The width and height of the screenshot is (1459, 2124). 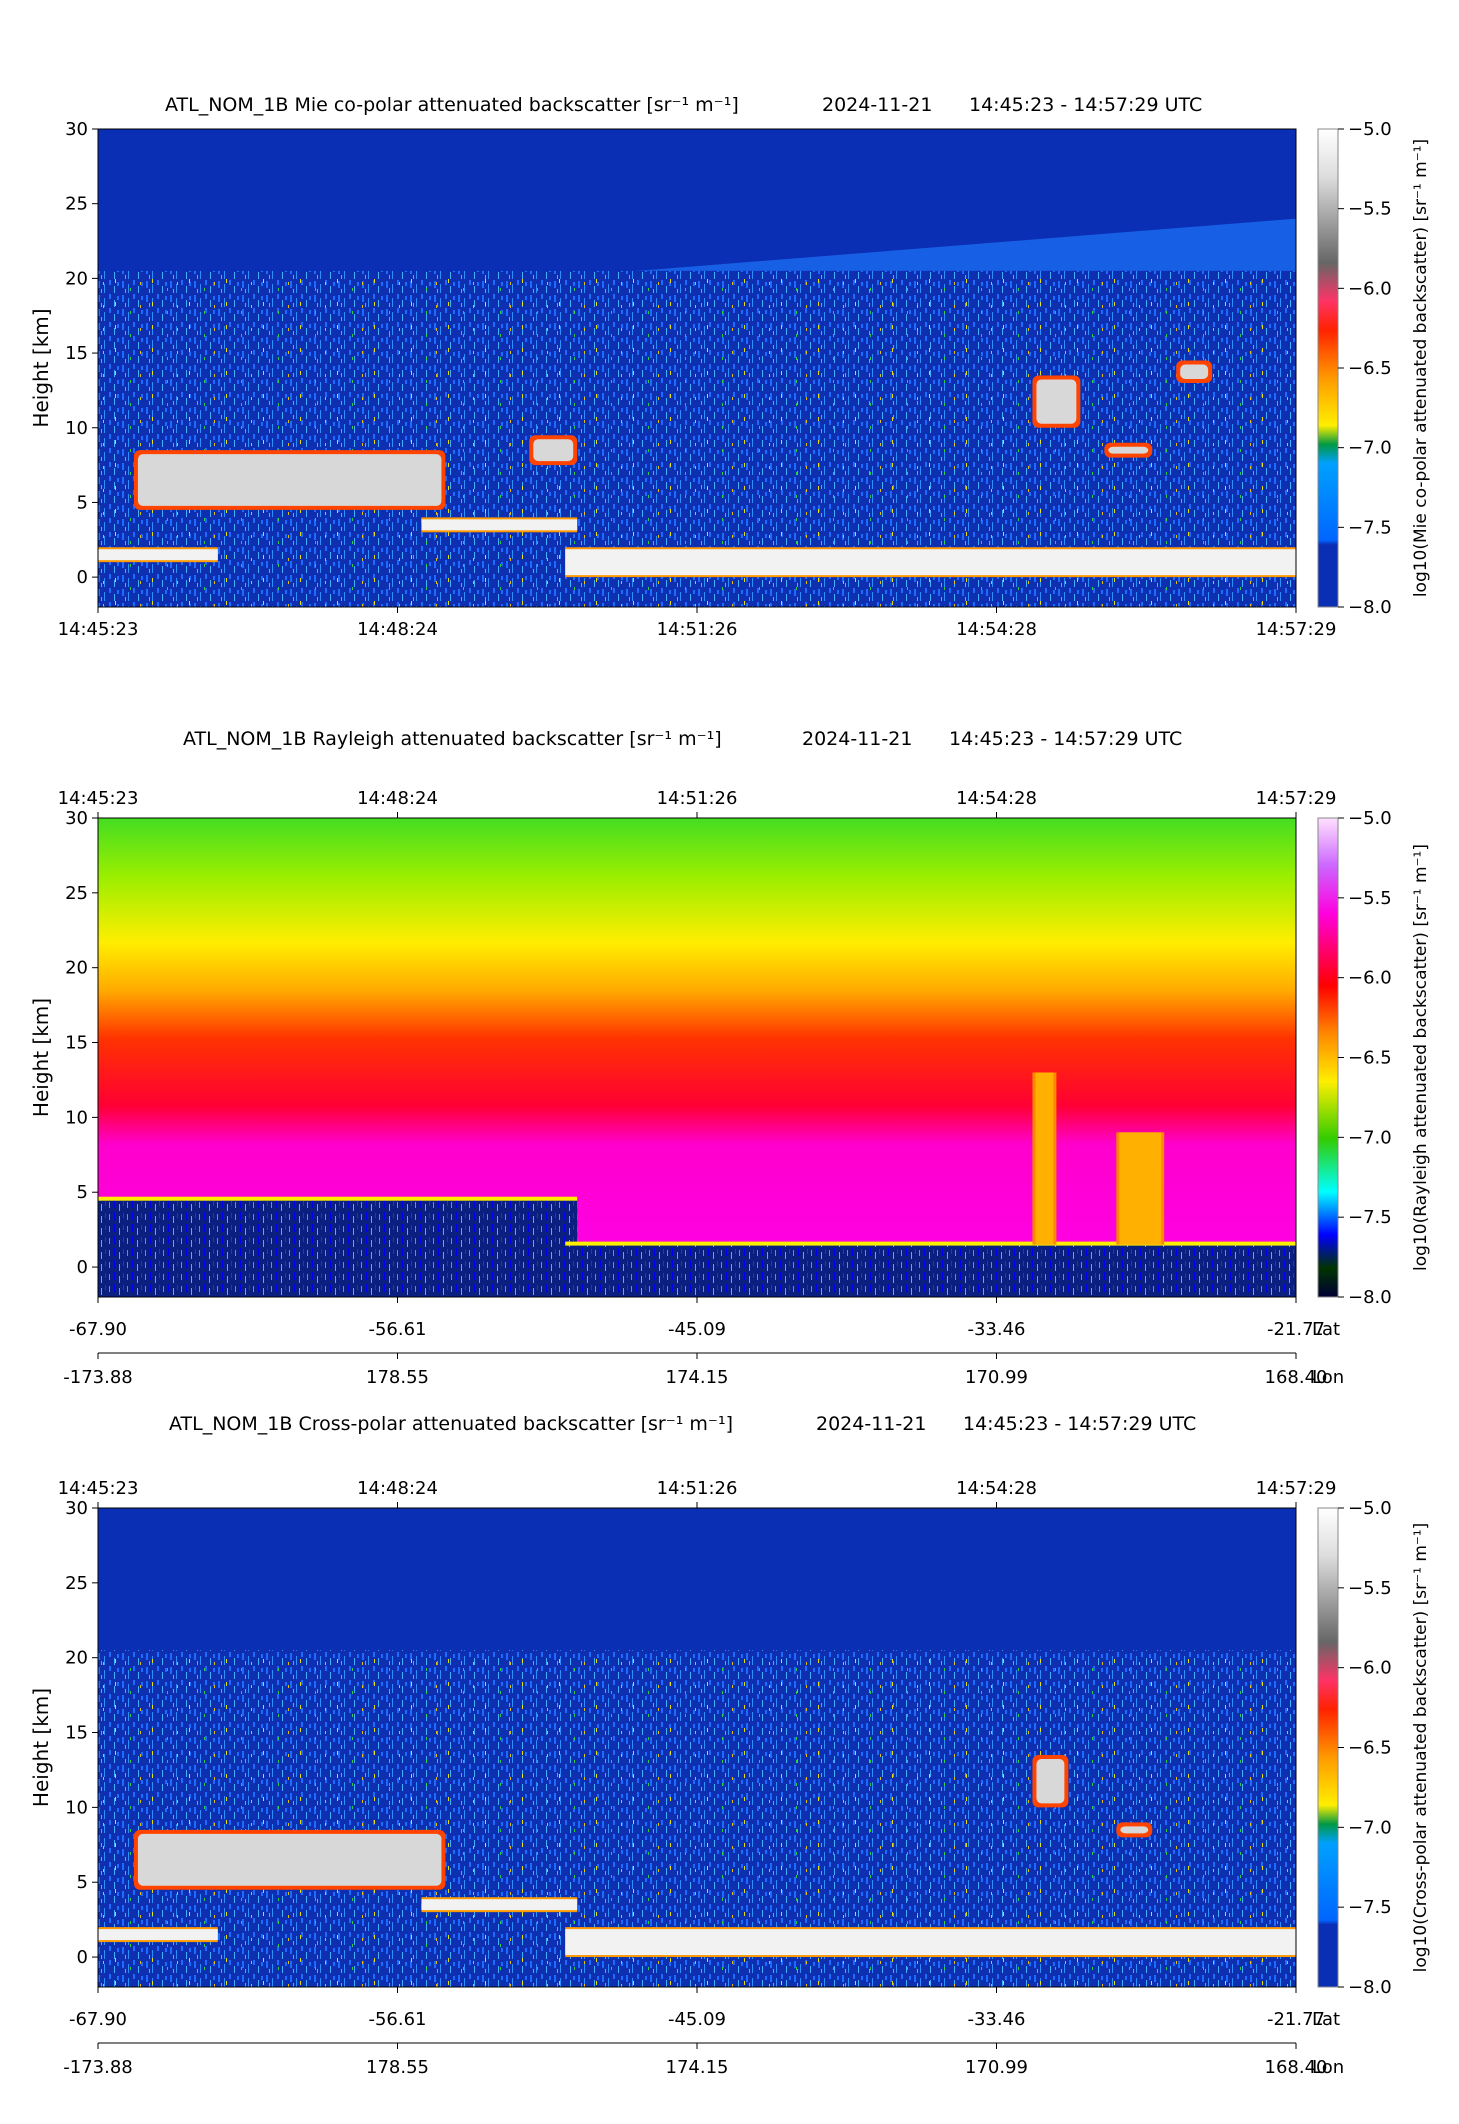 I want to click on lat-tick-label: -33.46, so click(x=996, y=2019).